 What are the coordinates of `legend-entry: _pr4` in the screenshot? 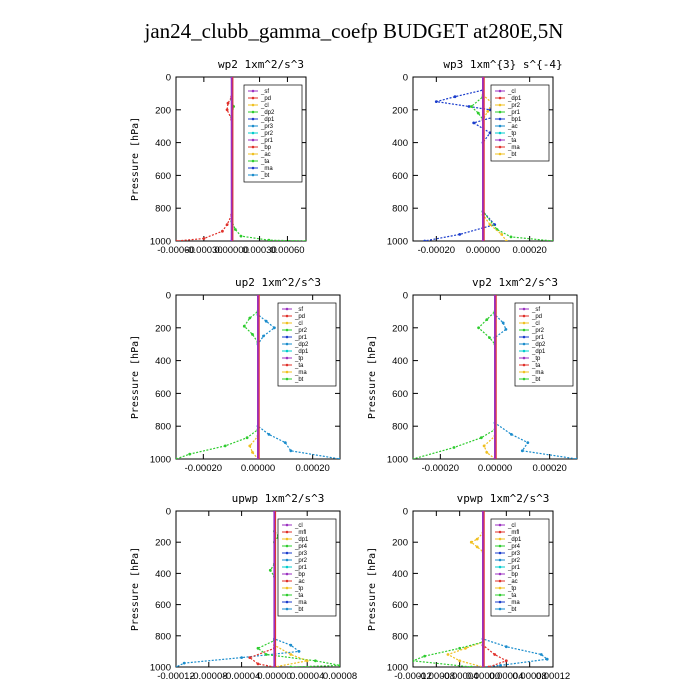 It's located at (514, 547).